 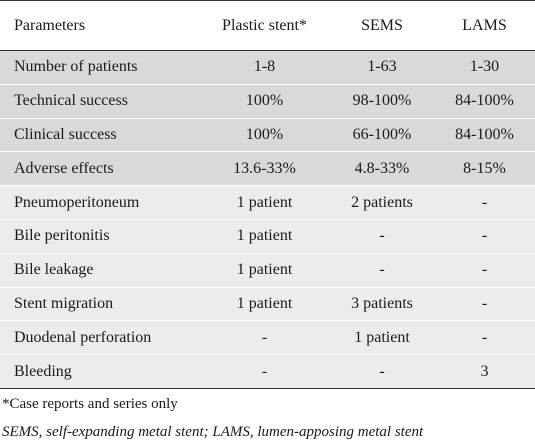 I want to click on table-row: Technical success 100% 98-100% 84-100%, so click(x=267, y=101).